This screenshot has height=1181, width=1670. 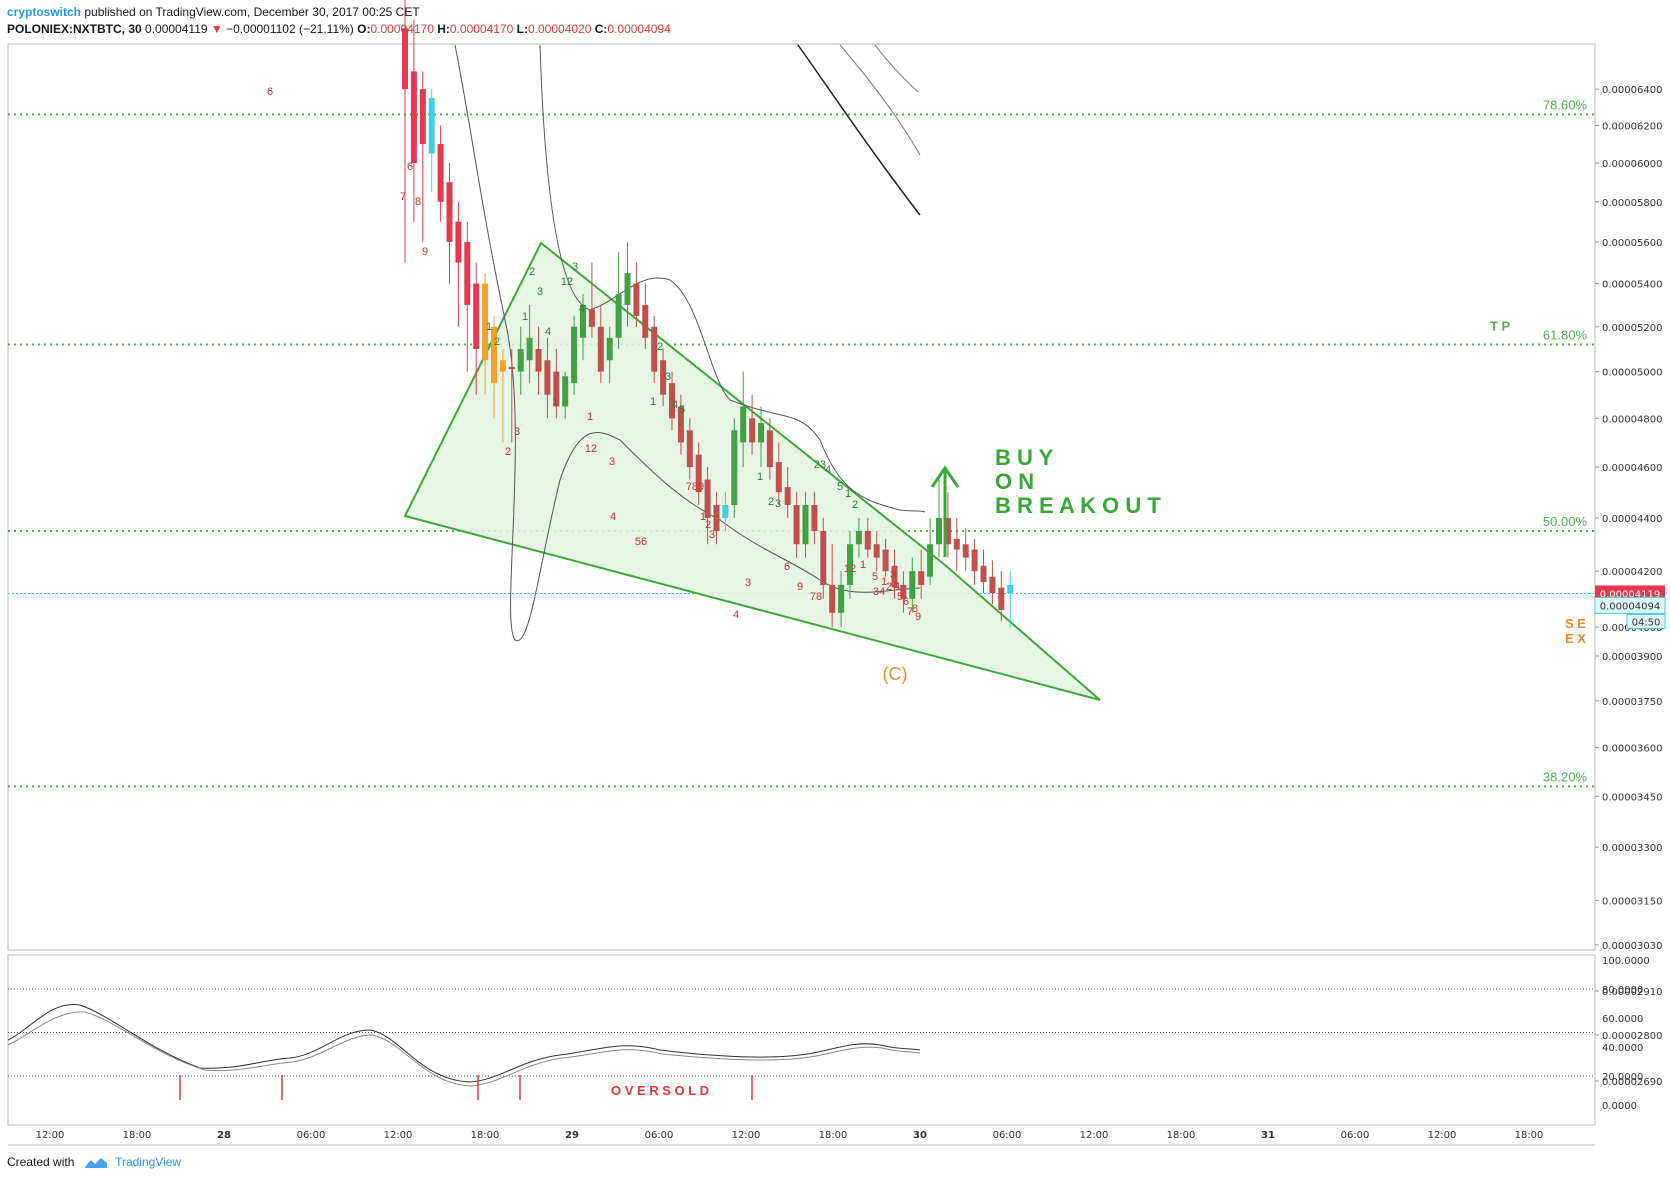 I want to click on fib-level-label: 78.60%, so click(x=1565, y=104).